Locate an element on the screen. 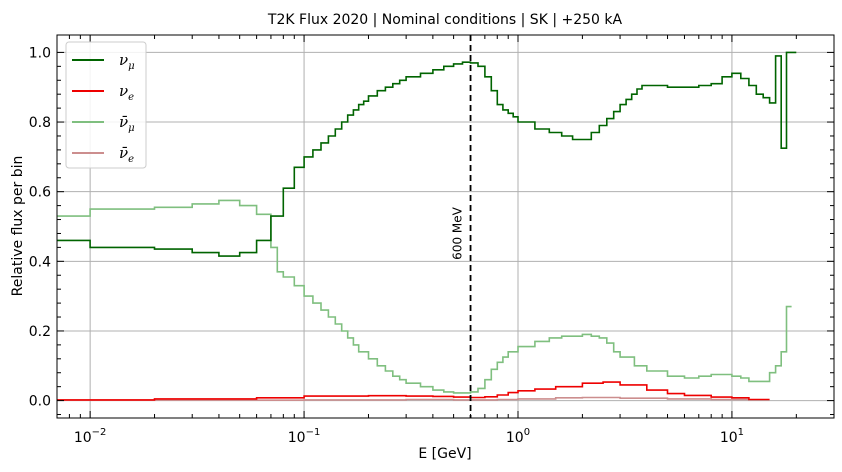 Image resolution: width=842 pixels, height=472 pixels. y-tick-label-5: 1.0 is located at coordinates (40, 53).